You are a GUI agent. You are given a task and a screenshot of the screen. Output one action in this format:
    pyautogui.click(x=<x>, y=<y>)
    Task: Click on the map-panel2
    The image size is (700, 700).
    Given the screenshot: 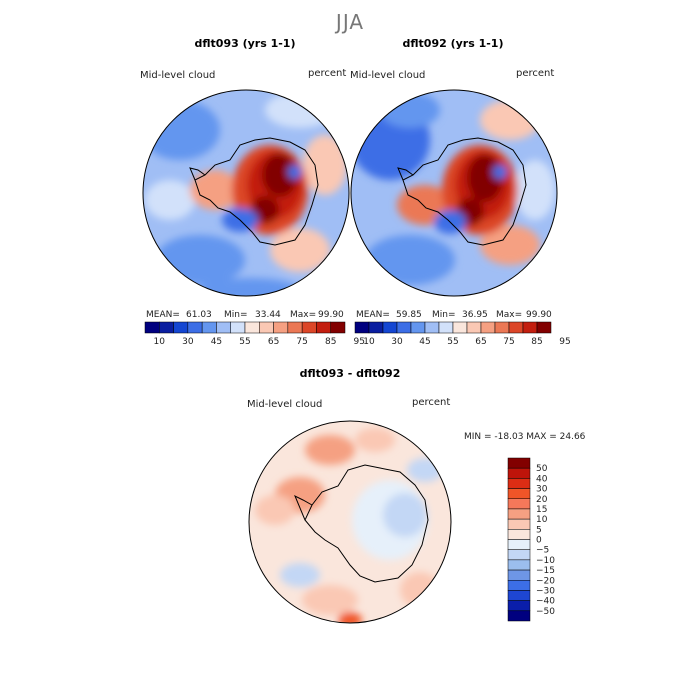 What is the action you would take?
    pyautogui.click(x=454, y=193)
    